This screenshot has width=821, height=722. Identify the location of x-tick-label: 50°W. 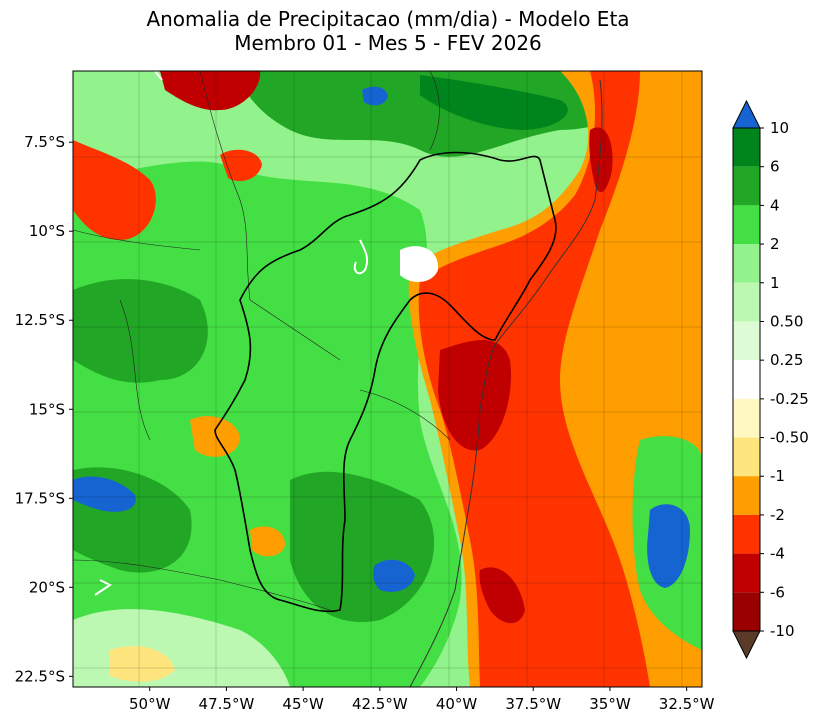
(150, 704).